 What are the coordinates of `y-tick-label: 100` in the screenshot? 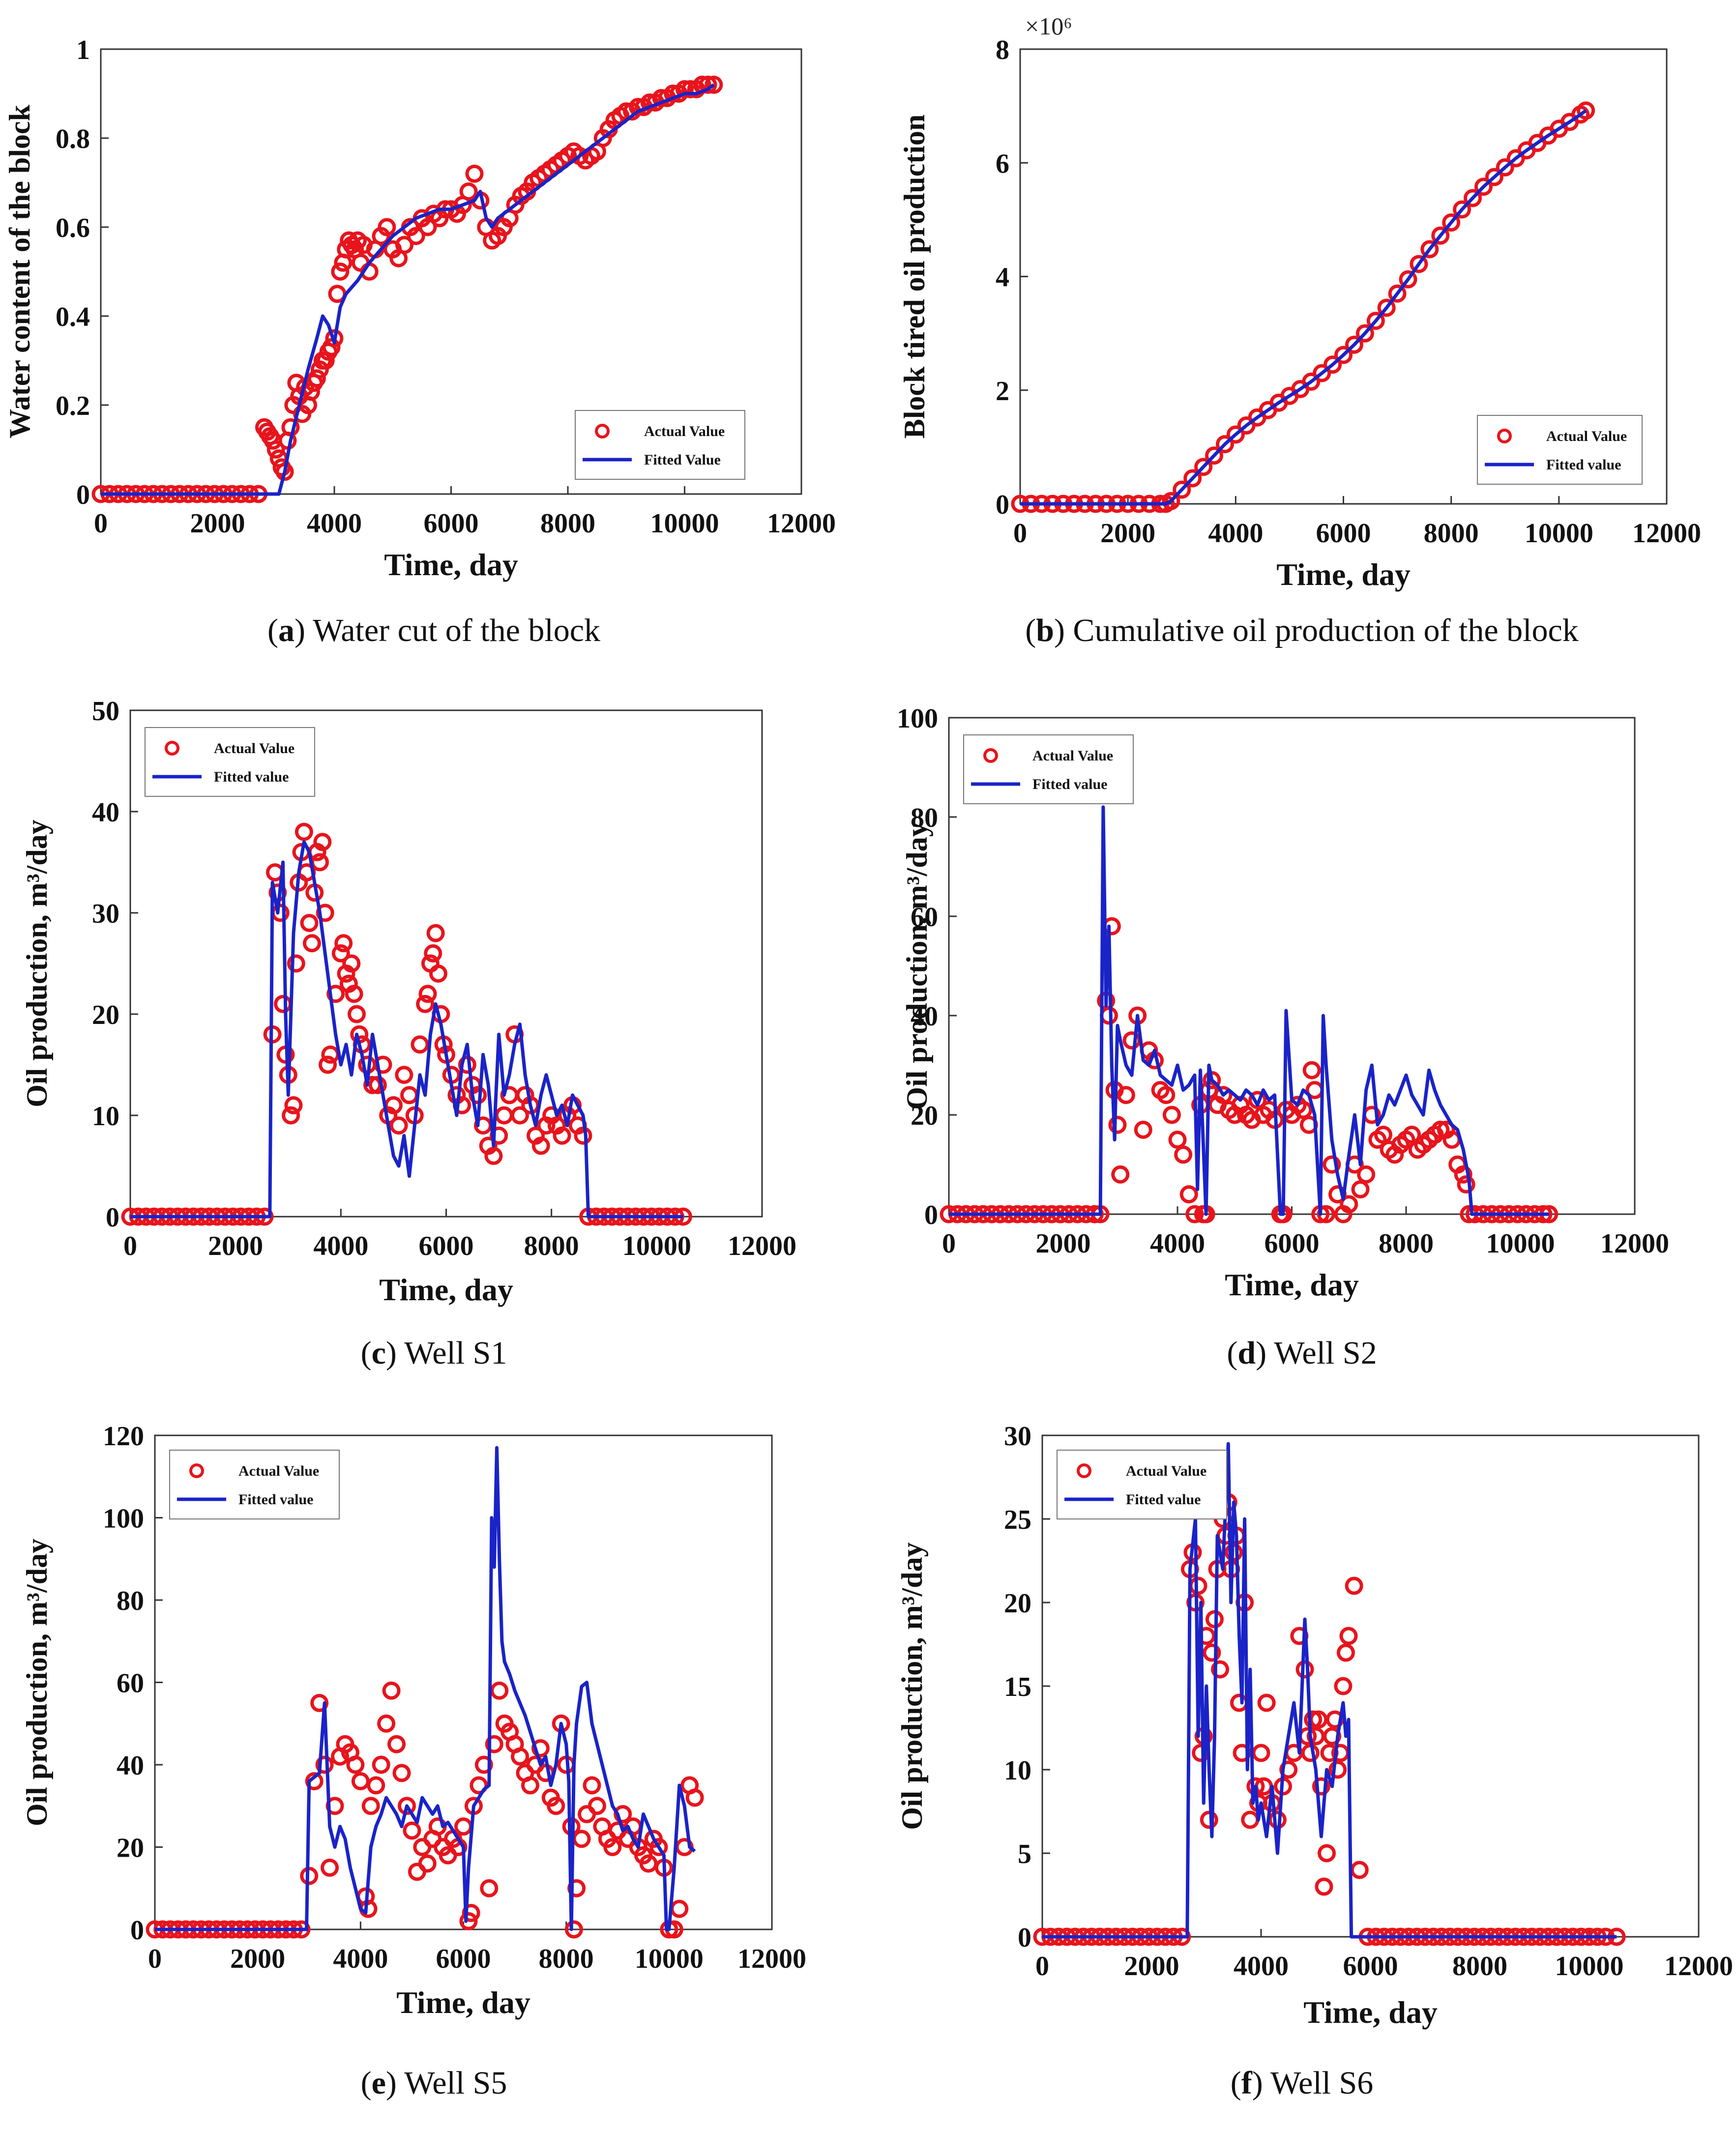 It's located at (123, 1519).